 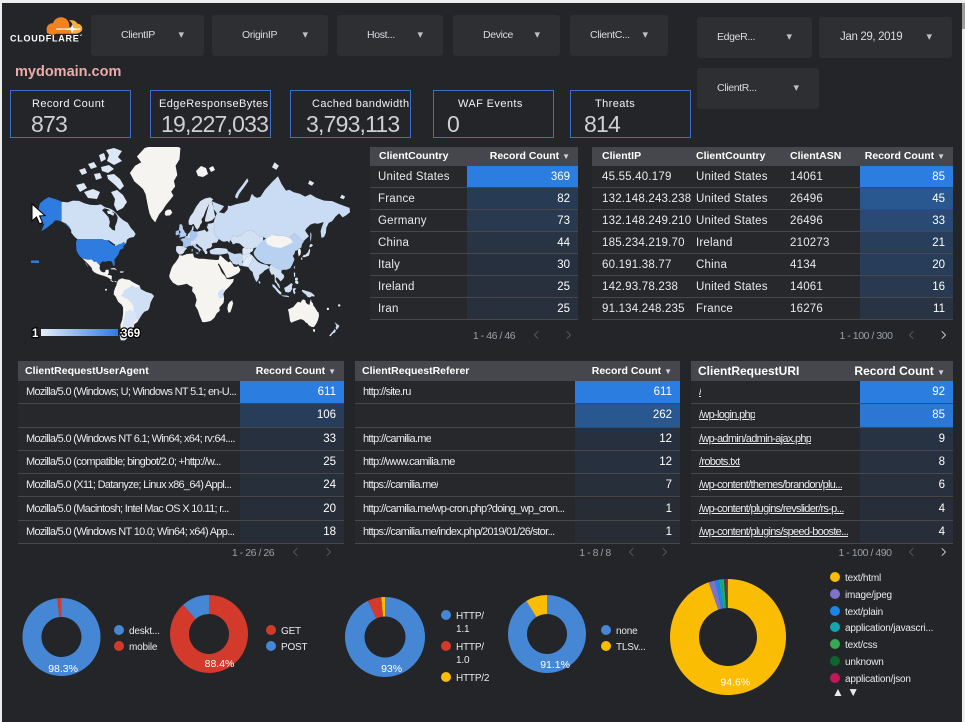 What do you see at coordinates (130, 334) in the screenshot?
I see `svg-text: 369` at bounding box center [130, 334].